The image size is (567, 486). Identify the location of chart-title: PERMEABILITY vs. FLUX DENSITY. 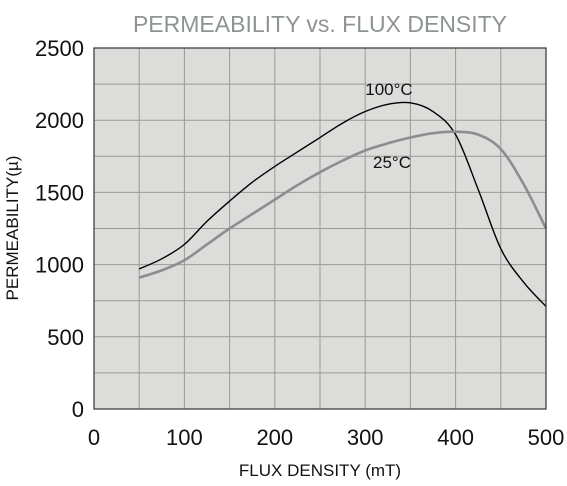
(320, 24).